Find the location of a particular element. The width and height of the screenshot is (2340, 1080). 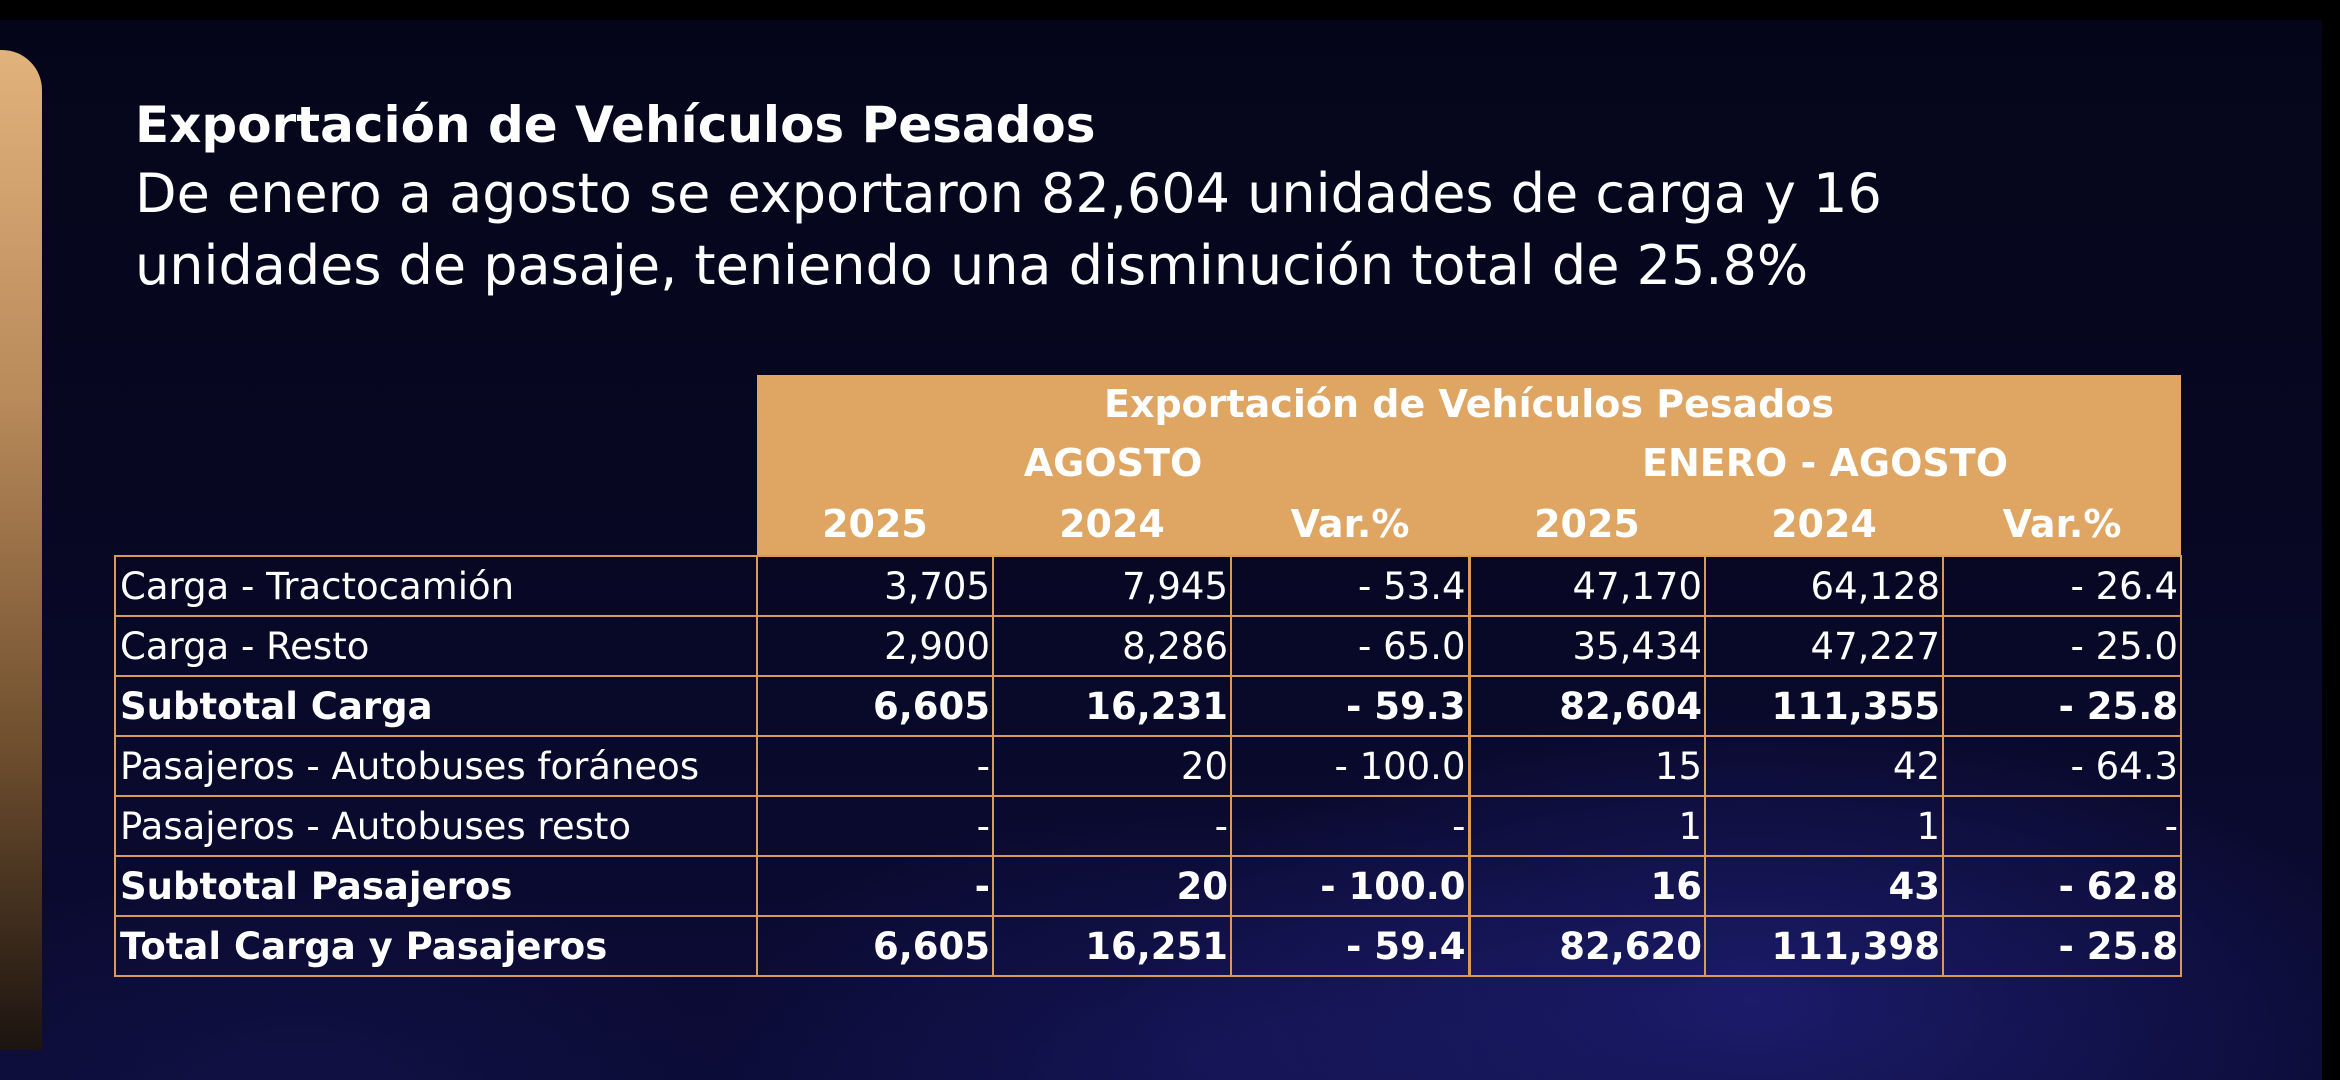

row-label: Total Carga y Pasajeros is located at coordinates (436, 946).